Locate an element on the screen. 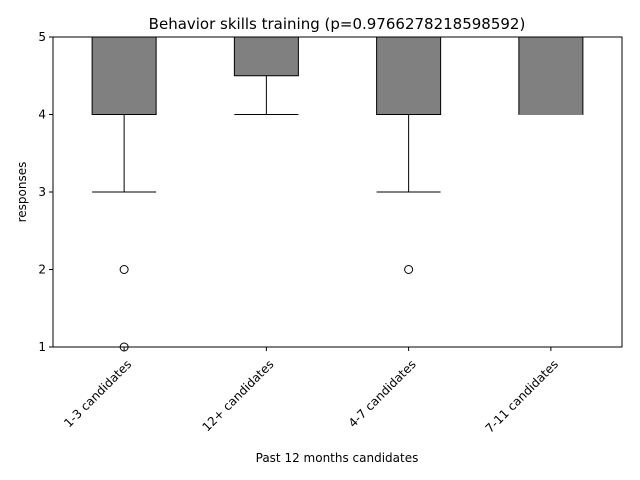  x-tick-label: 4-7 candidates is located at coordinates (382, 393).